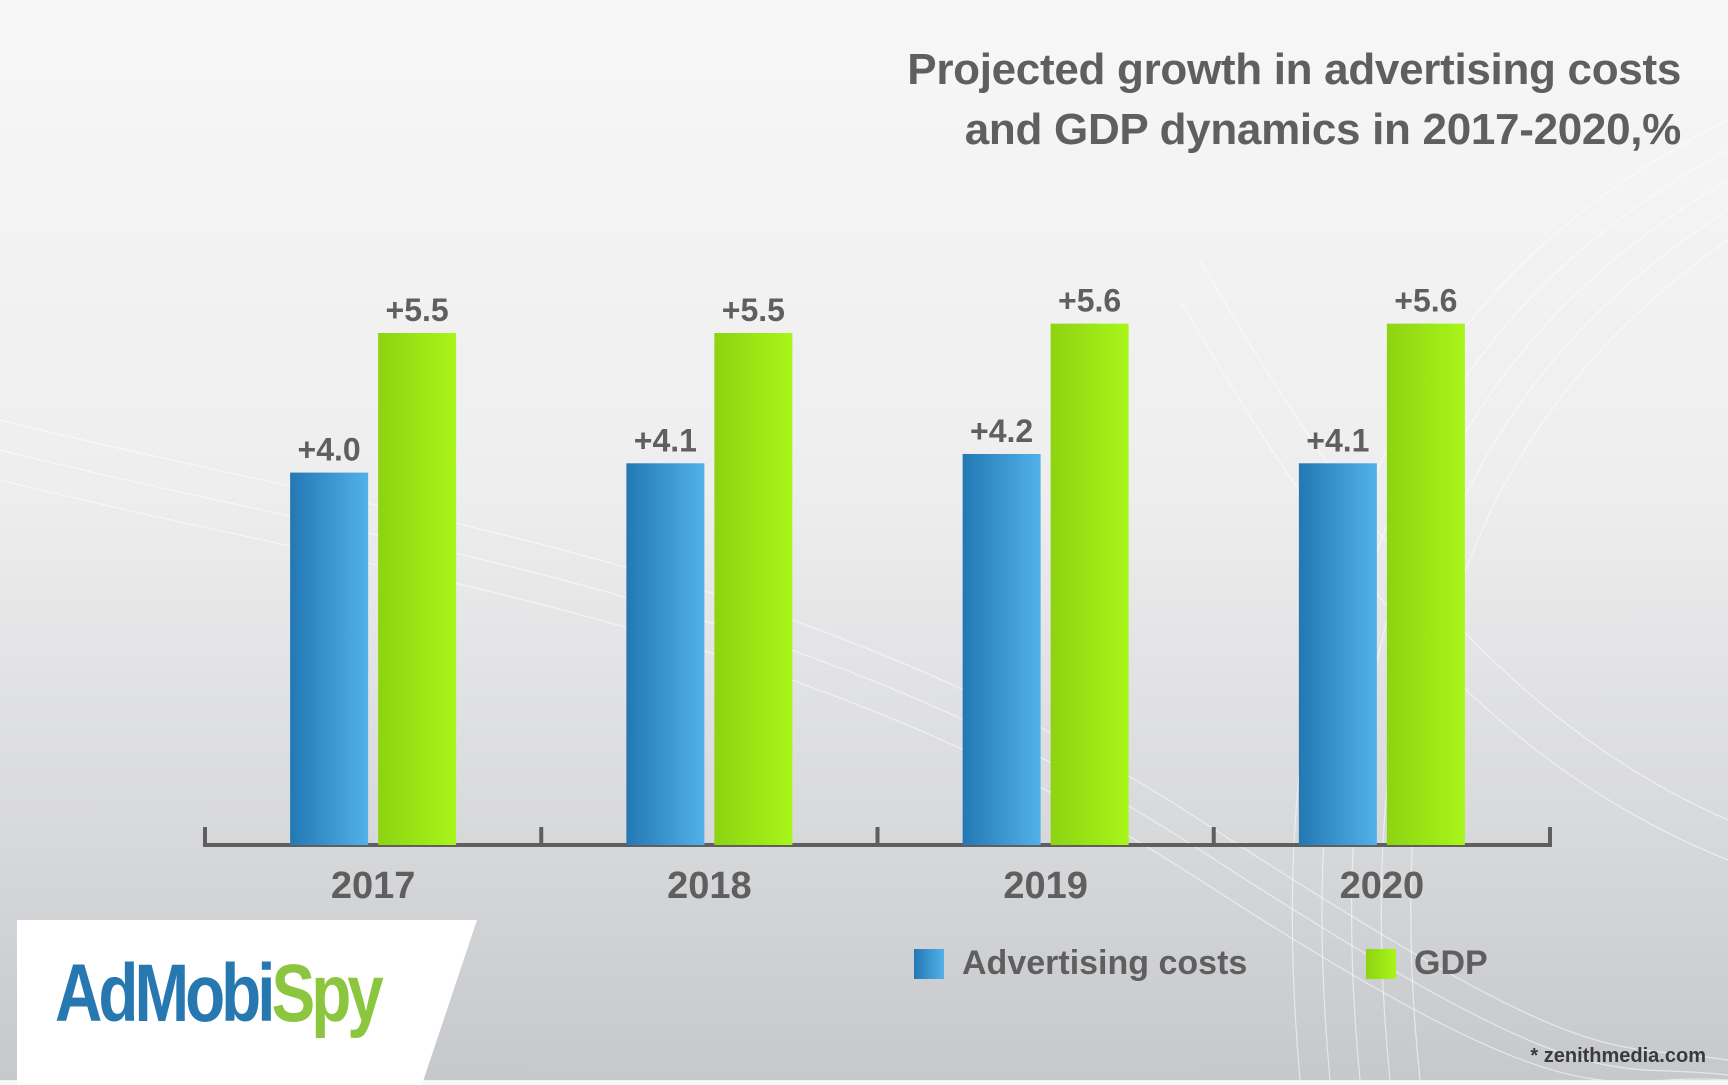  I want to click on value-label-gdp-2017: +5.5, so click(417, 310).